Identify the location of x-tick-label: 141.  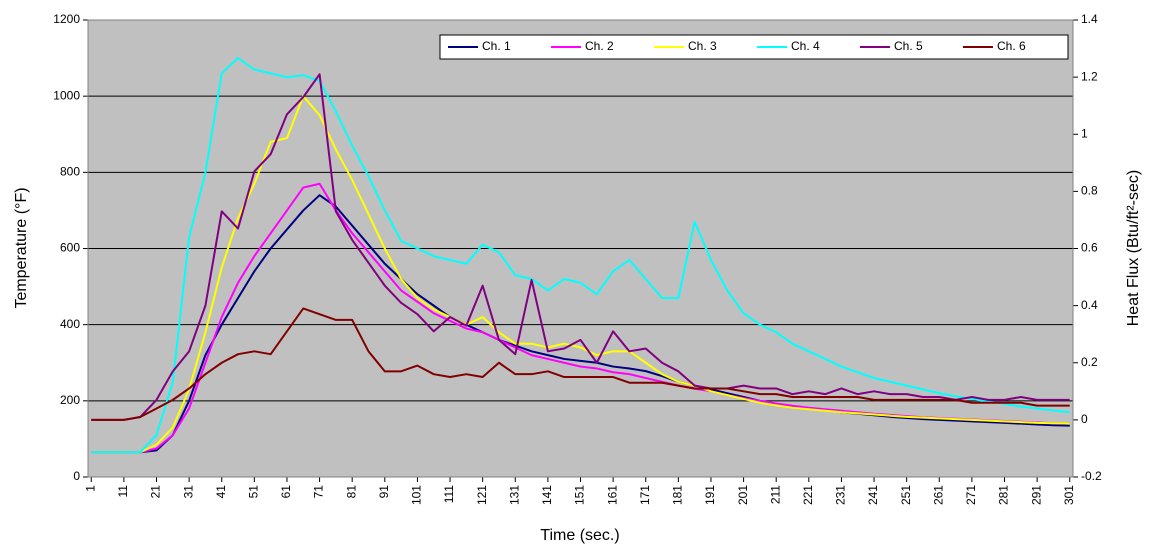
(547, 495).